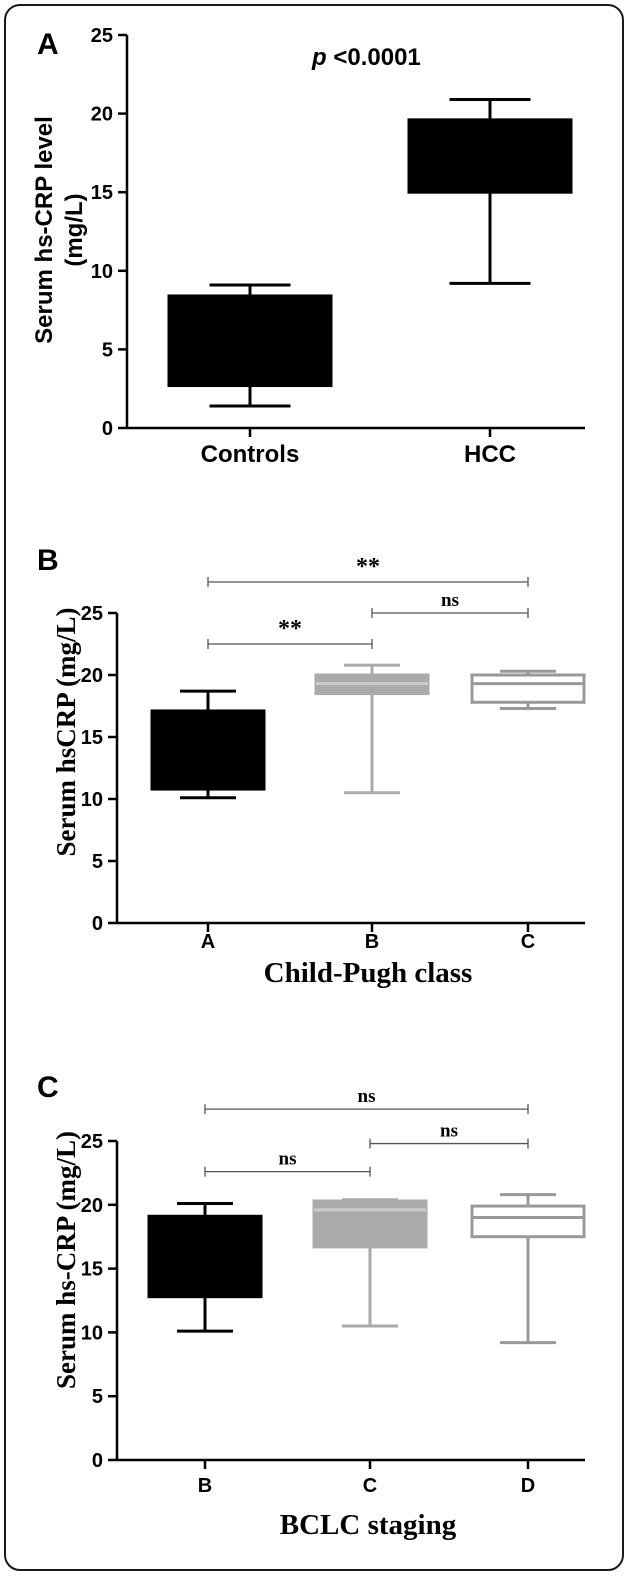 The height and width of the screenshot is (1577, 630). I want to click on panel-b-category-label: A, so click(208, 942).